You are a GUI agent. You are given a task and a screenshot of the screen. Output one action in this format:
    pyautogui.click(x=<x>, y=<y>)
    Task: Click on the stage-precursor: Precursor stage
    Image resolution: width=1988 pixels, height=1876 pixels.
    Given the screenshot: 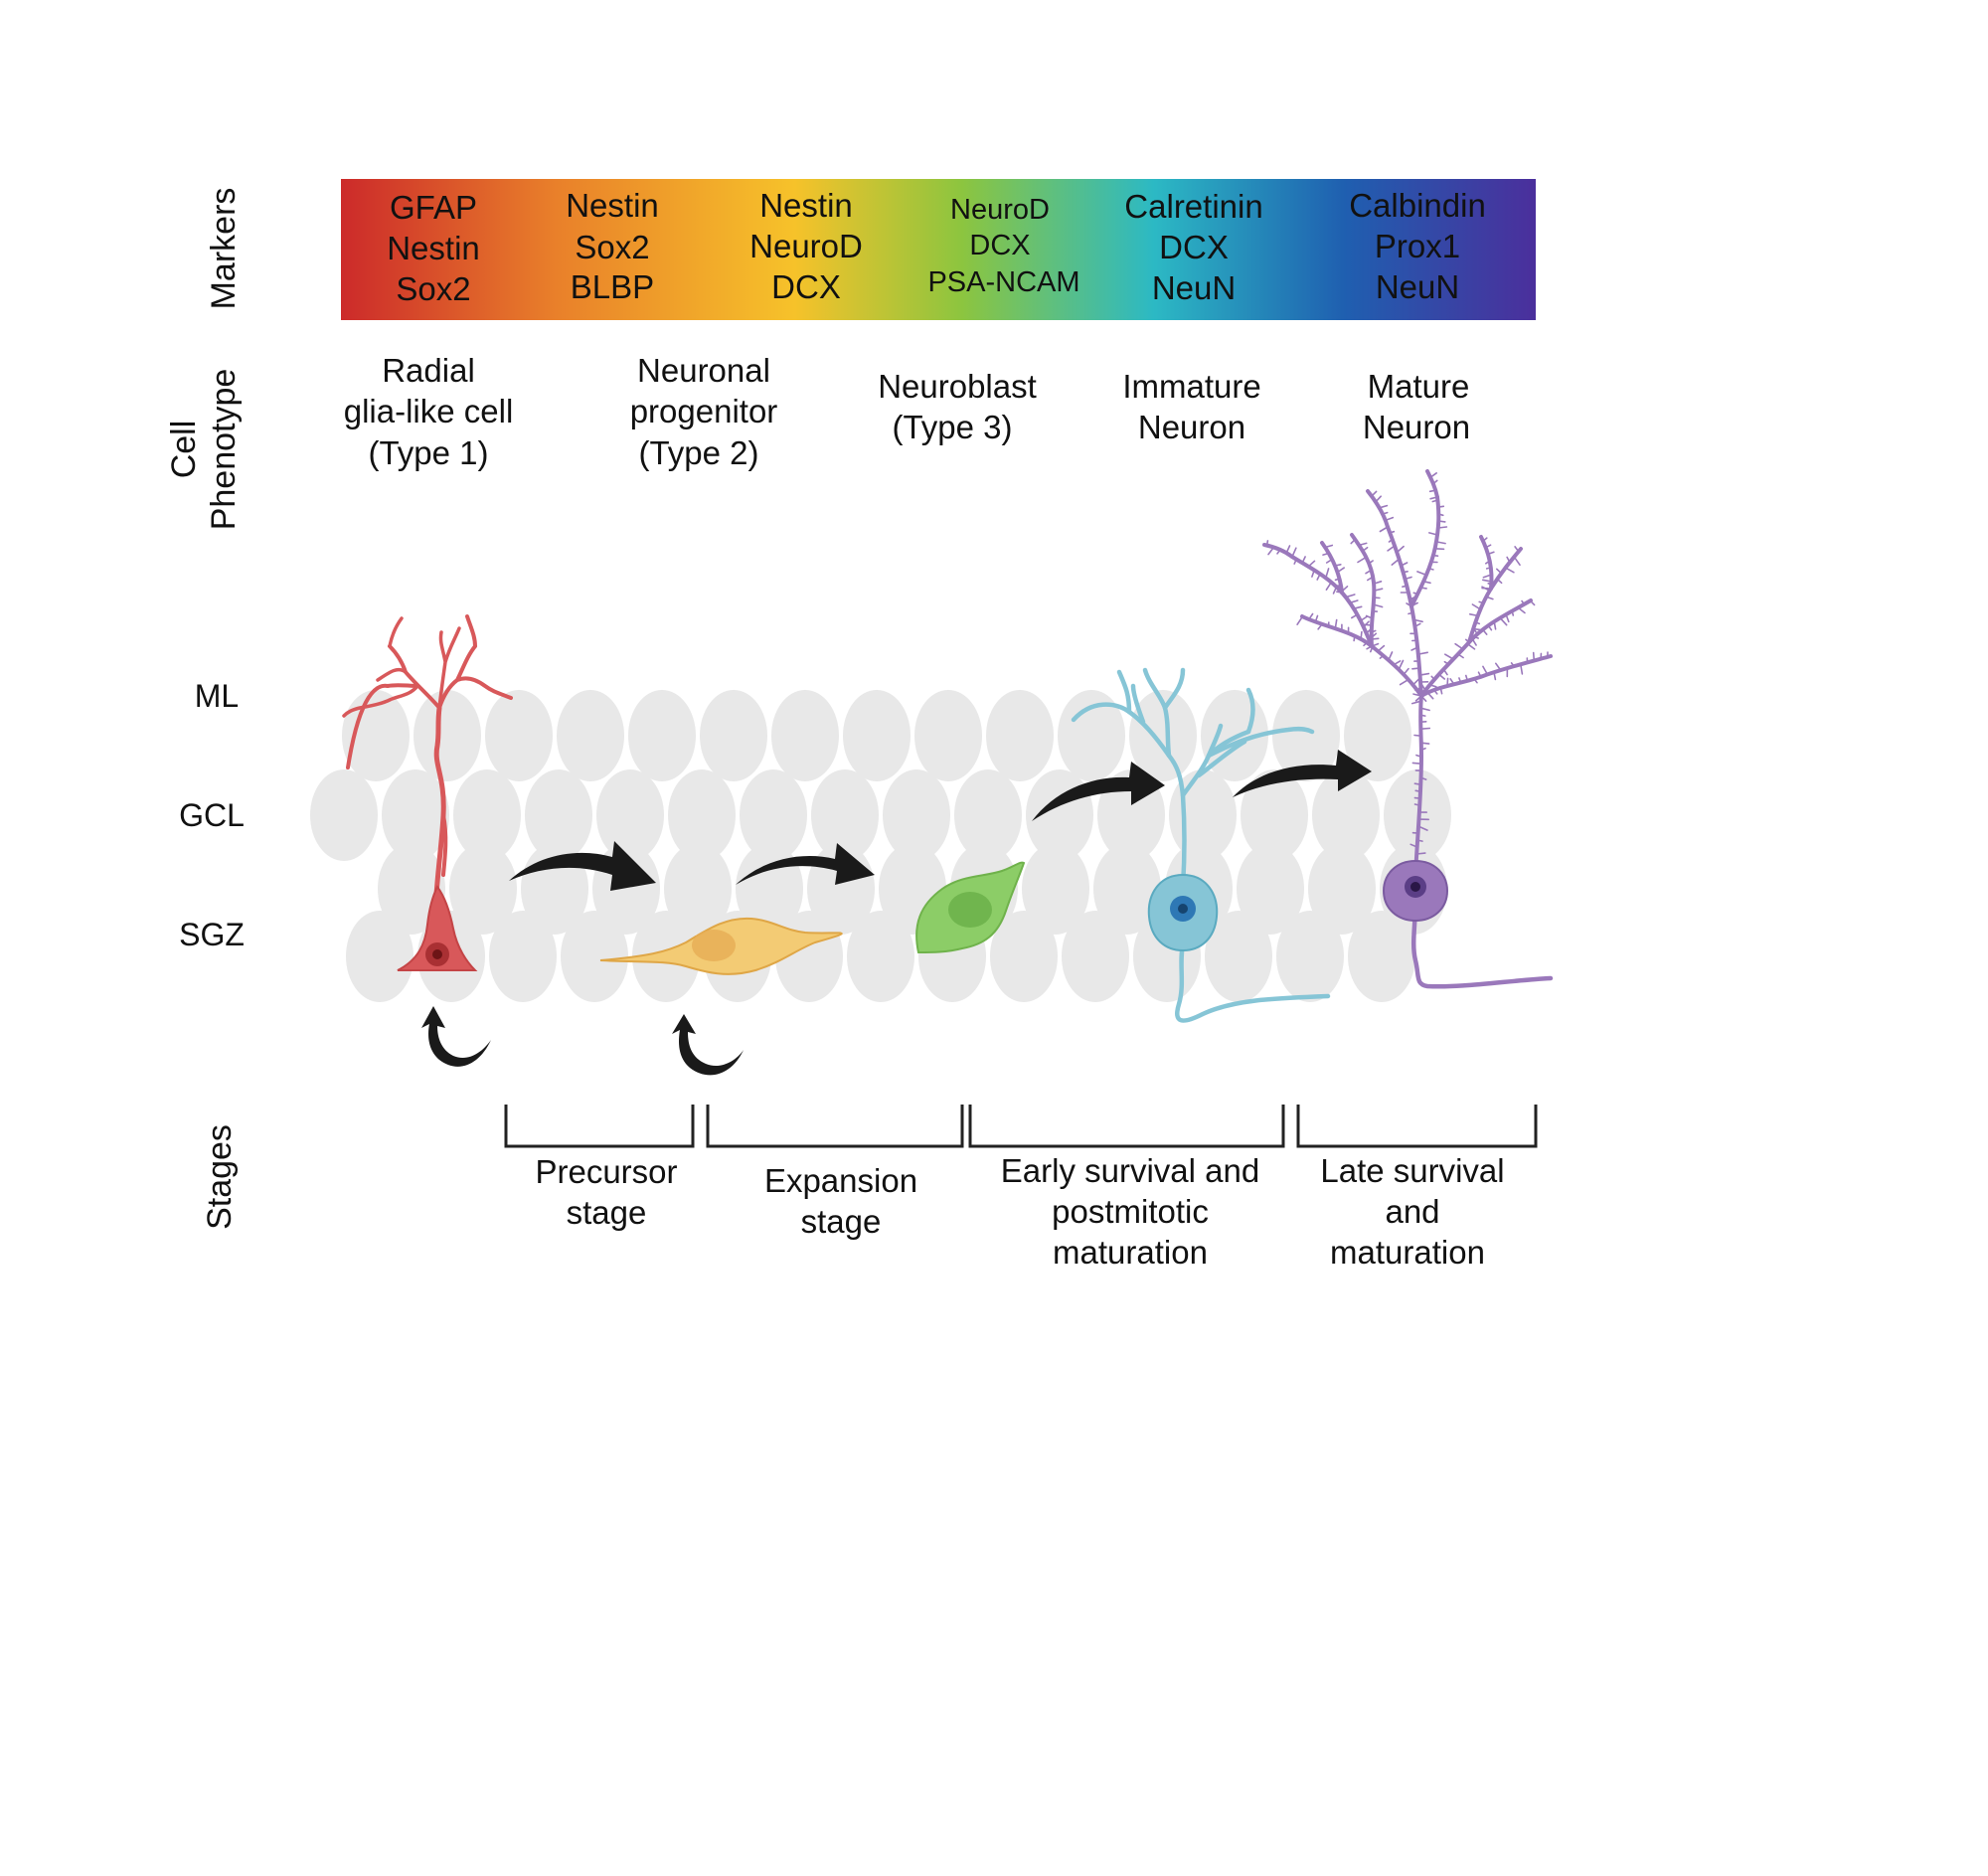 What is the action you would take?
    pyautogui.click(x=606, y=1192)
    